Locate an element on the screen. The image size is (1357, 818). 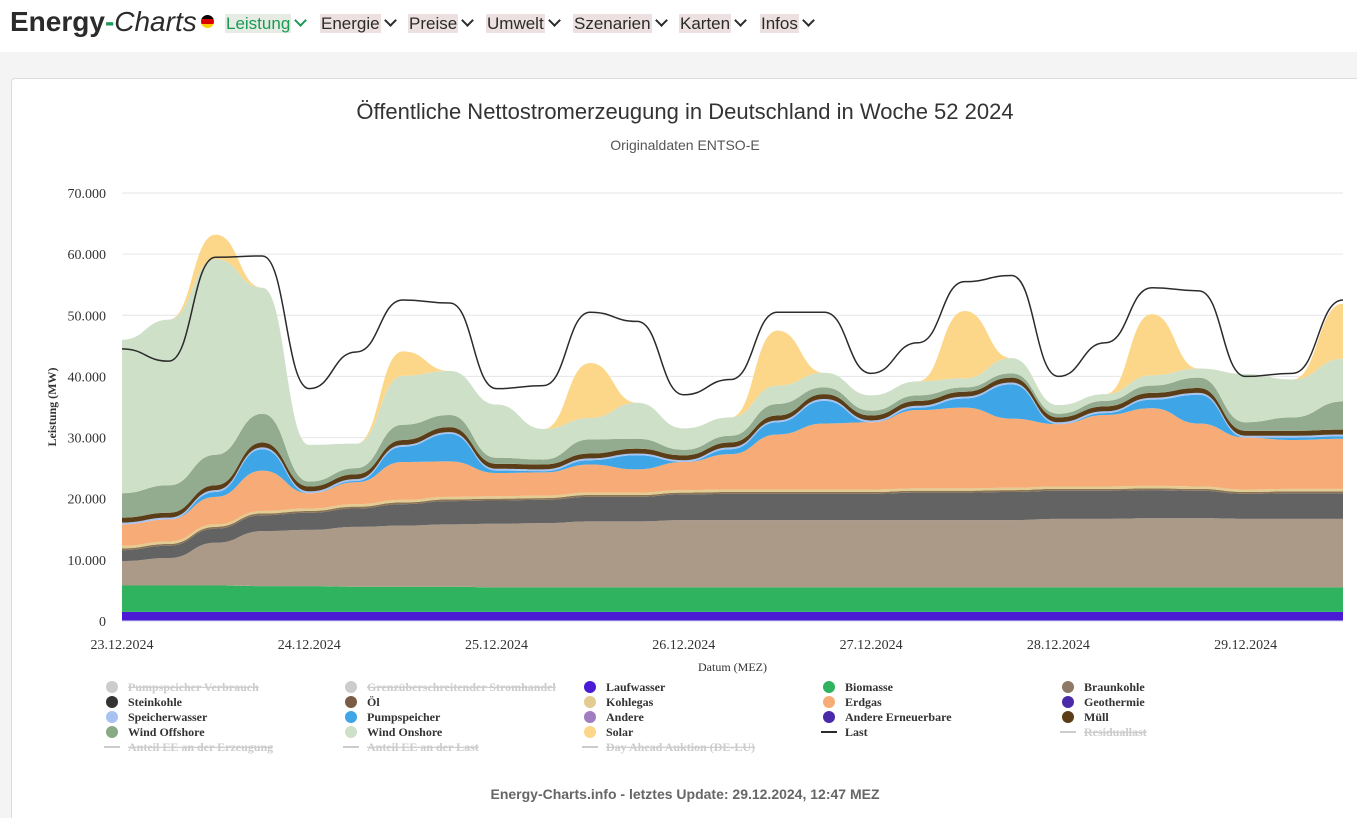
legend-item: Müll is located at coordinates (1085, 717).